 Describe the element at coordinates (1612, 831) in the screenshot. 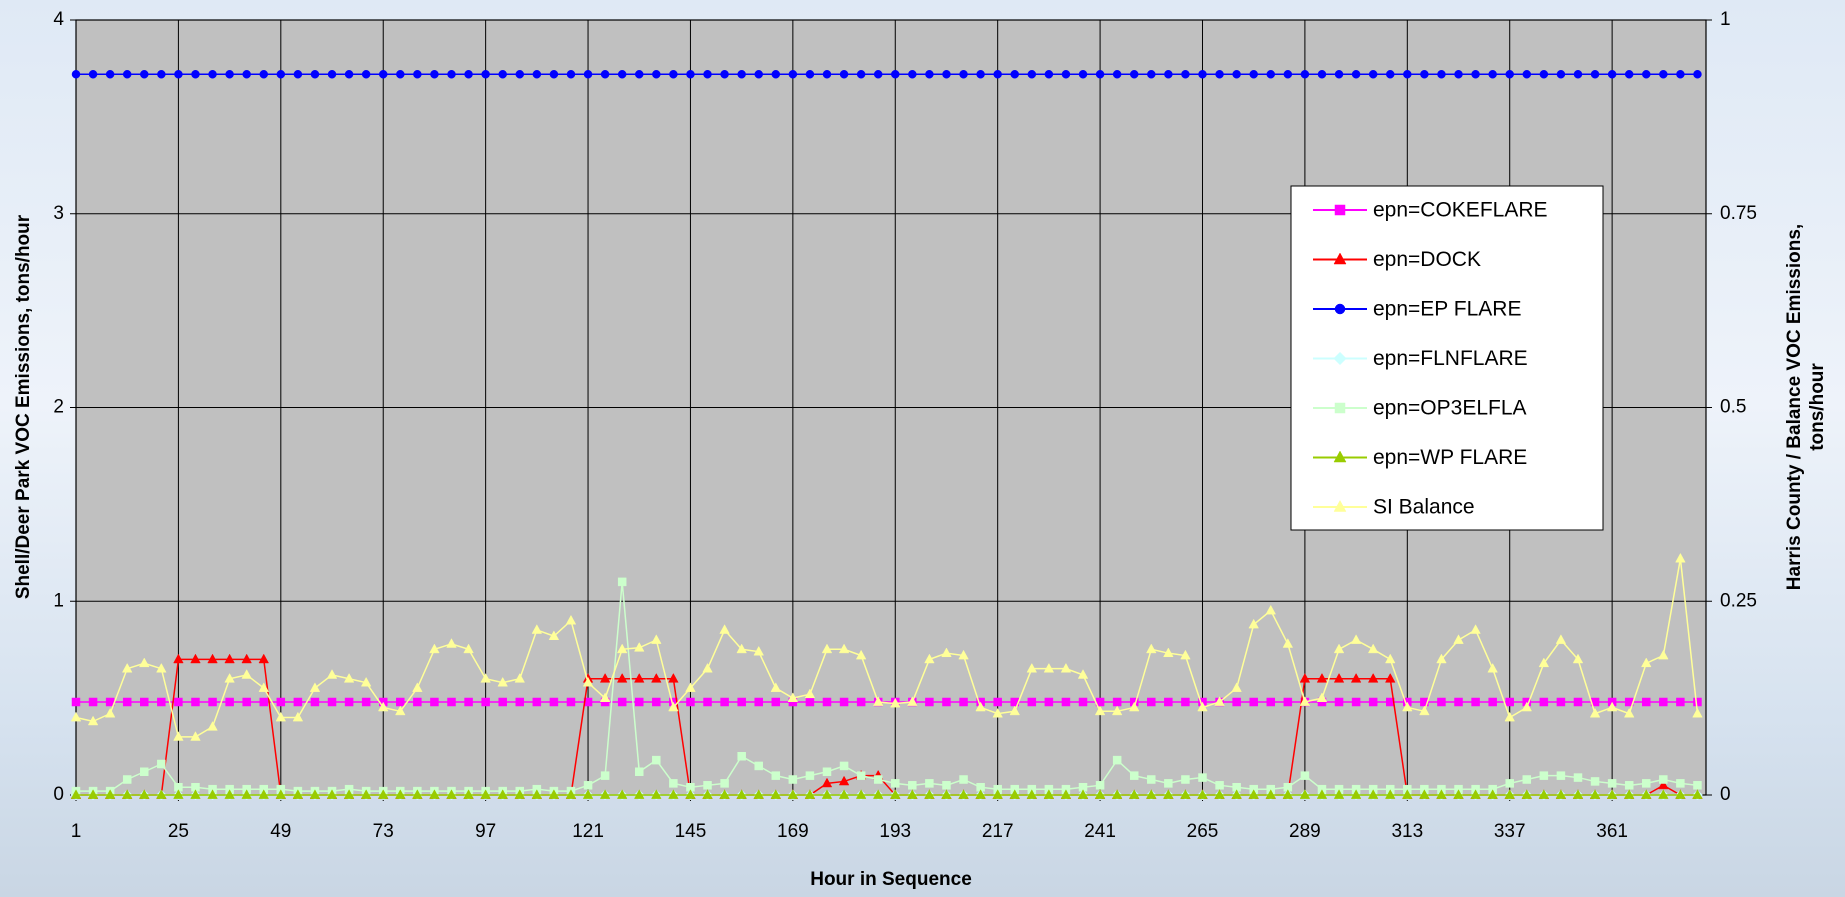

I see `x-tick-label: 361` at that location.